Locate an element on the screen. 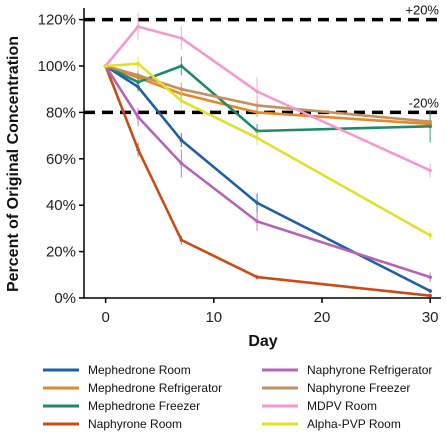 The width and height of the screenshot is (447, 434). legend-label: Mephedrone Freezer is located at coordinates (144, 406).